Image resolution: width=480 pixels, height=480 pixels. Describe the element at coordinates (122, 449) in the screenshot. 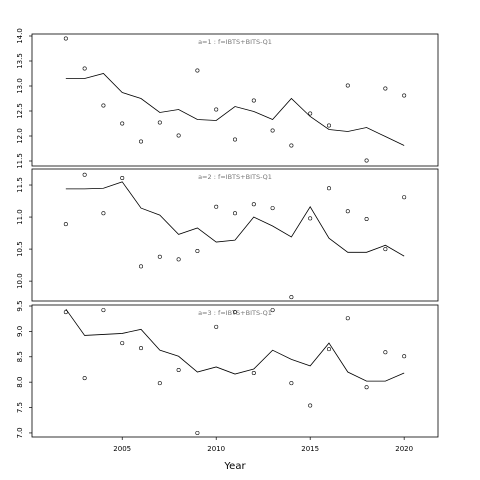

I see `x-tick-label: 2005` at that location.